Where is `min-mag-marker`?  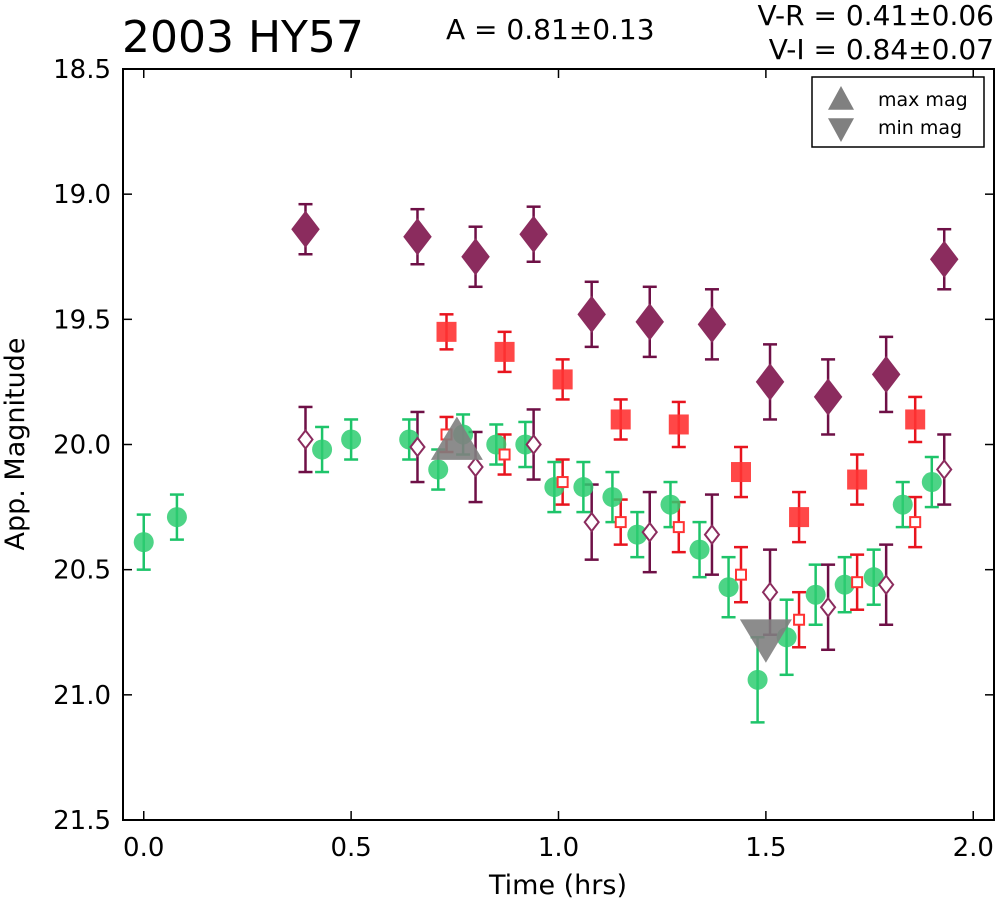 min-mag-marker is located at coordinates (765, 641).